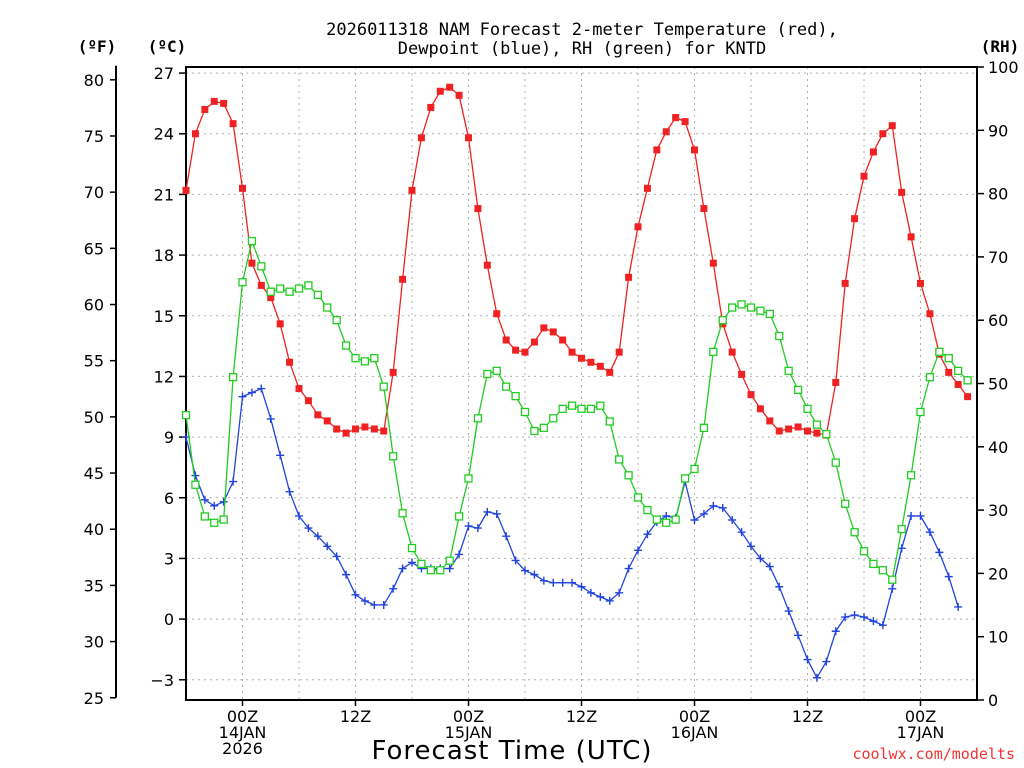  Describe the element at coordinates (94, 585) in the screenshot. I see `fahrenheit-tick-label: 35` at that location.